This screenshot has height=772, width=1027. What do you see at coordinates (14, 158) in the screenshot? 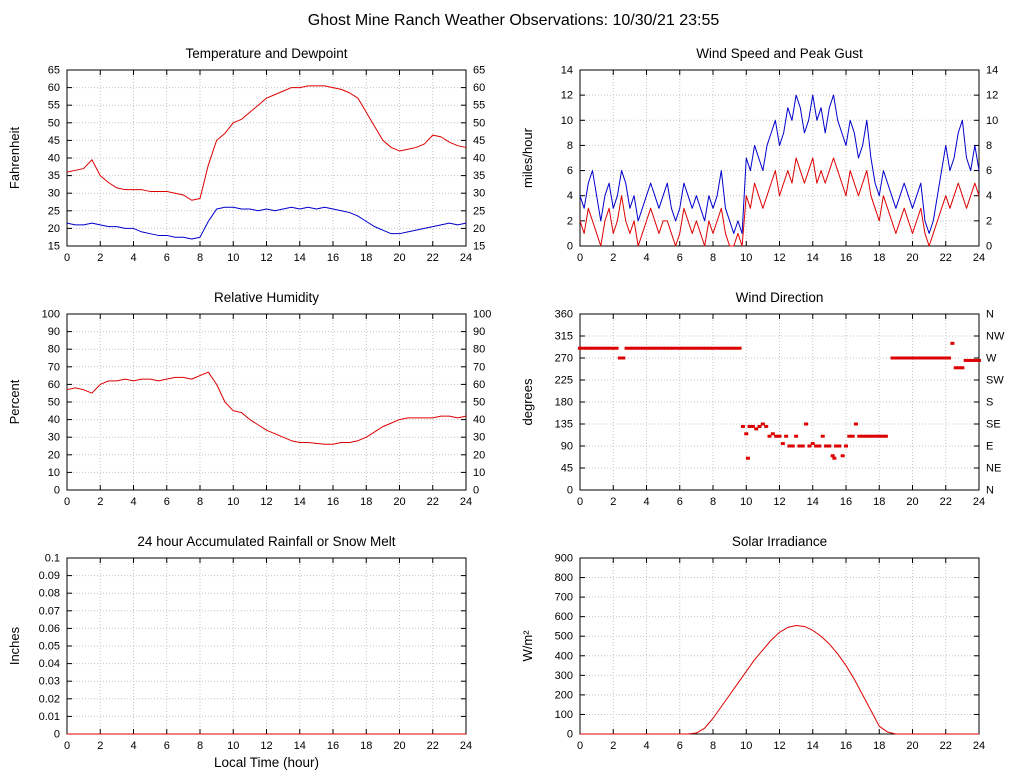
I see `y-axis-label: Fahrenheit` at bounding box center [14, 158].